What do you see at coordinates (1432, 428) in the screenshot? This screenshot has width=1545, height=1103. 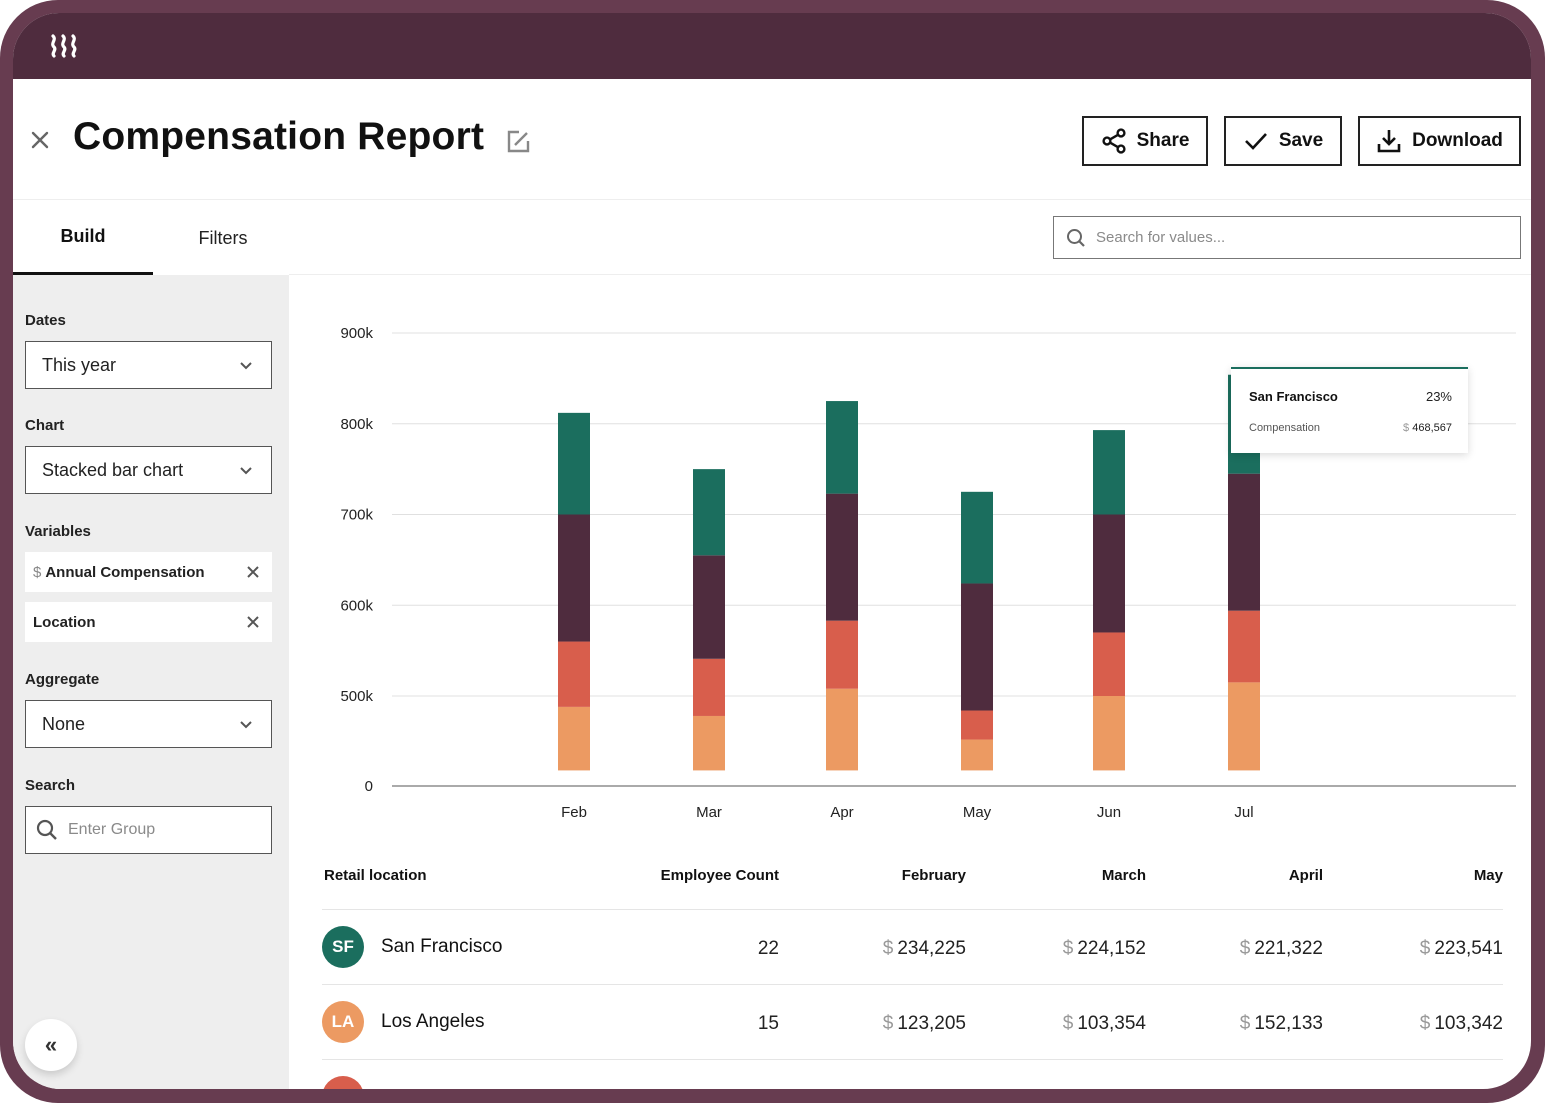 I see `tooltip-amount: 468,567` at bounding box center [1432, 428].